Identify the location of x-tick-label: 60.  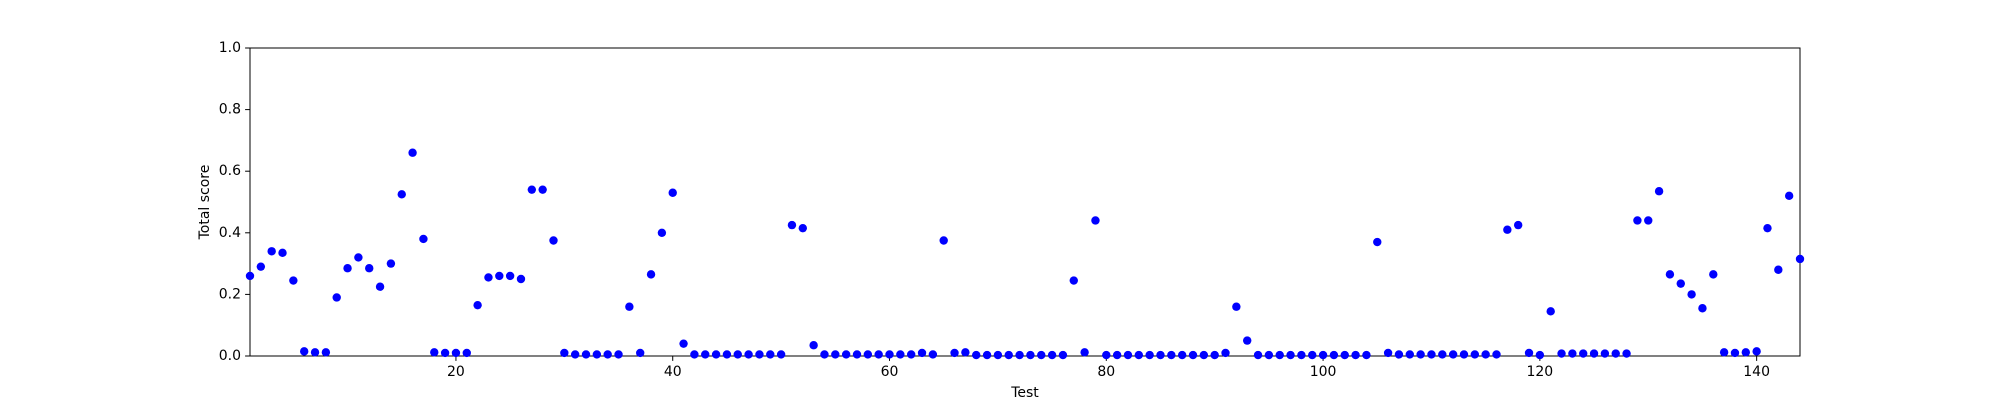
(890, 372).